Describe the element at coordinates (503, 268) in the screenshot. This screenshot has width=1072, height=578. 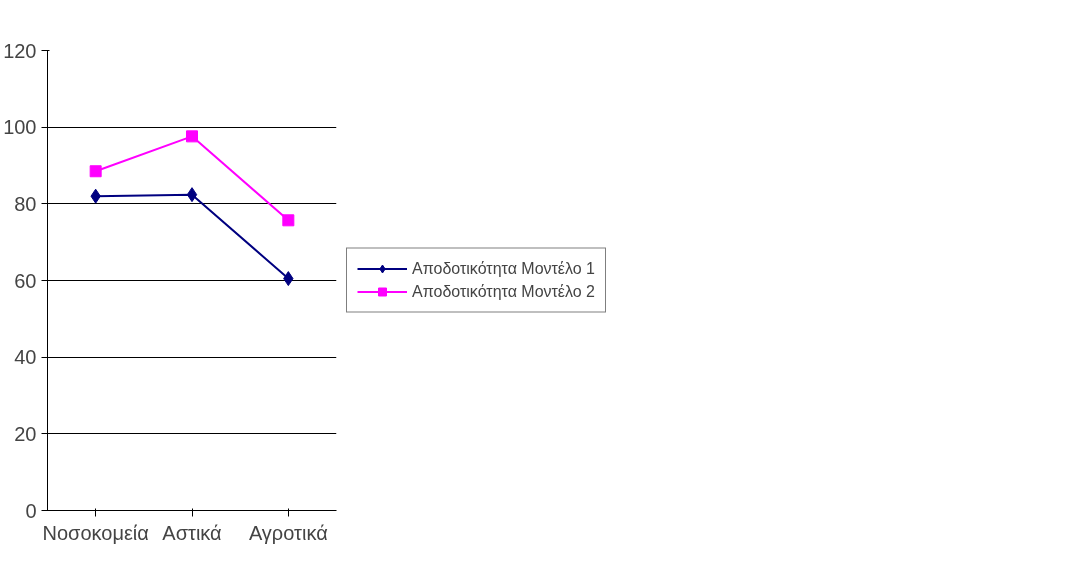
I see `legend-label: Αποδοτικότητα Μοντέλο 1` at that location.